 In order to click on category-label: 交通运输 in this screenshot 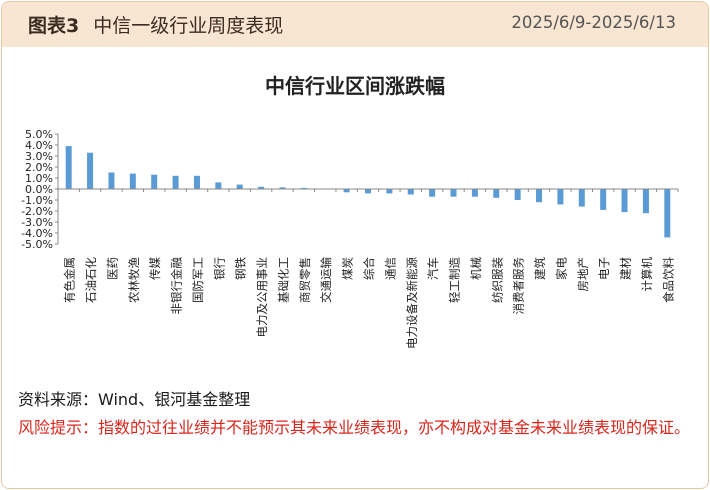, I will do `click(326, 280)`.